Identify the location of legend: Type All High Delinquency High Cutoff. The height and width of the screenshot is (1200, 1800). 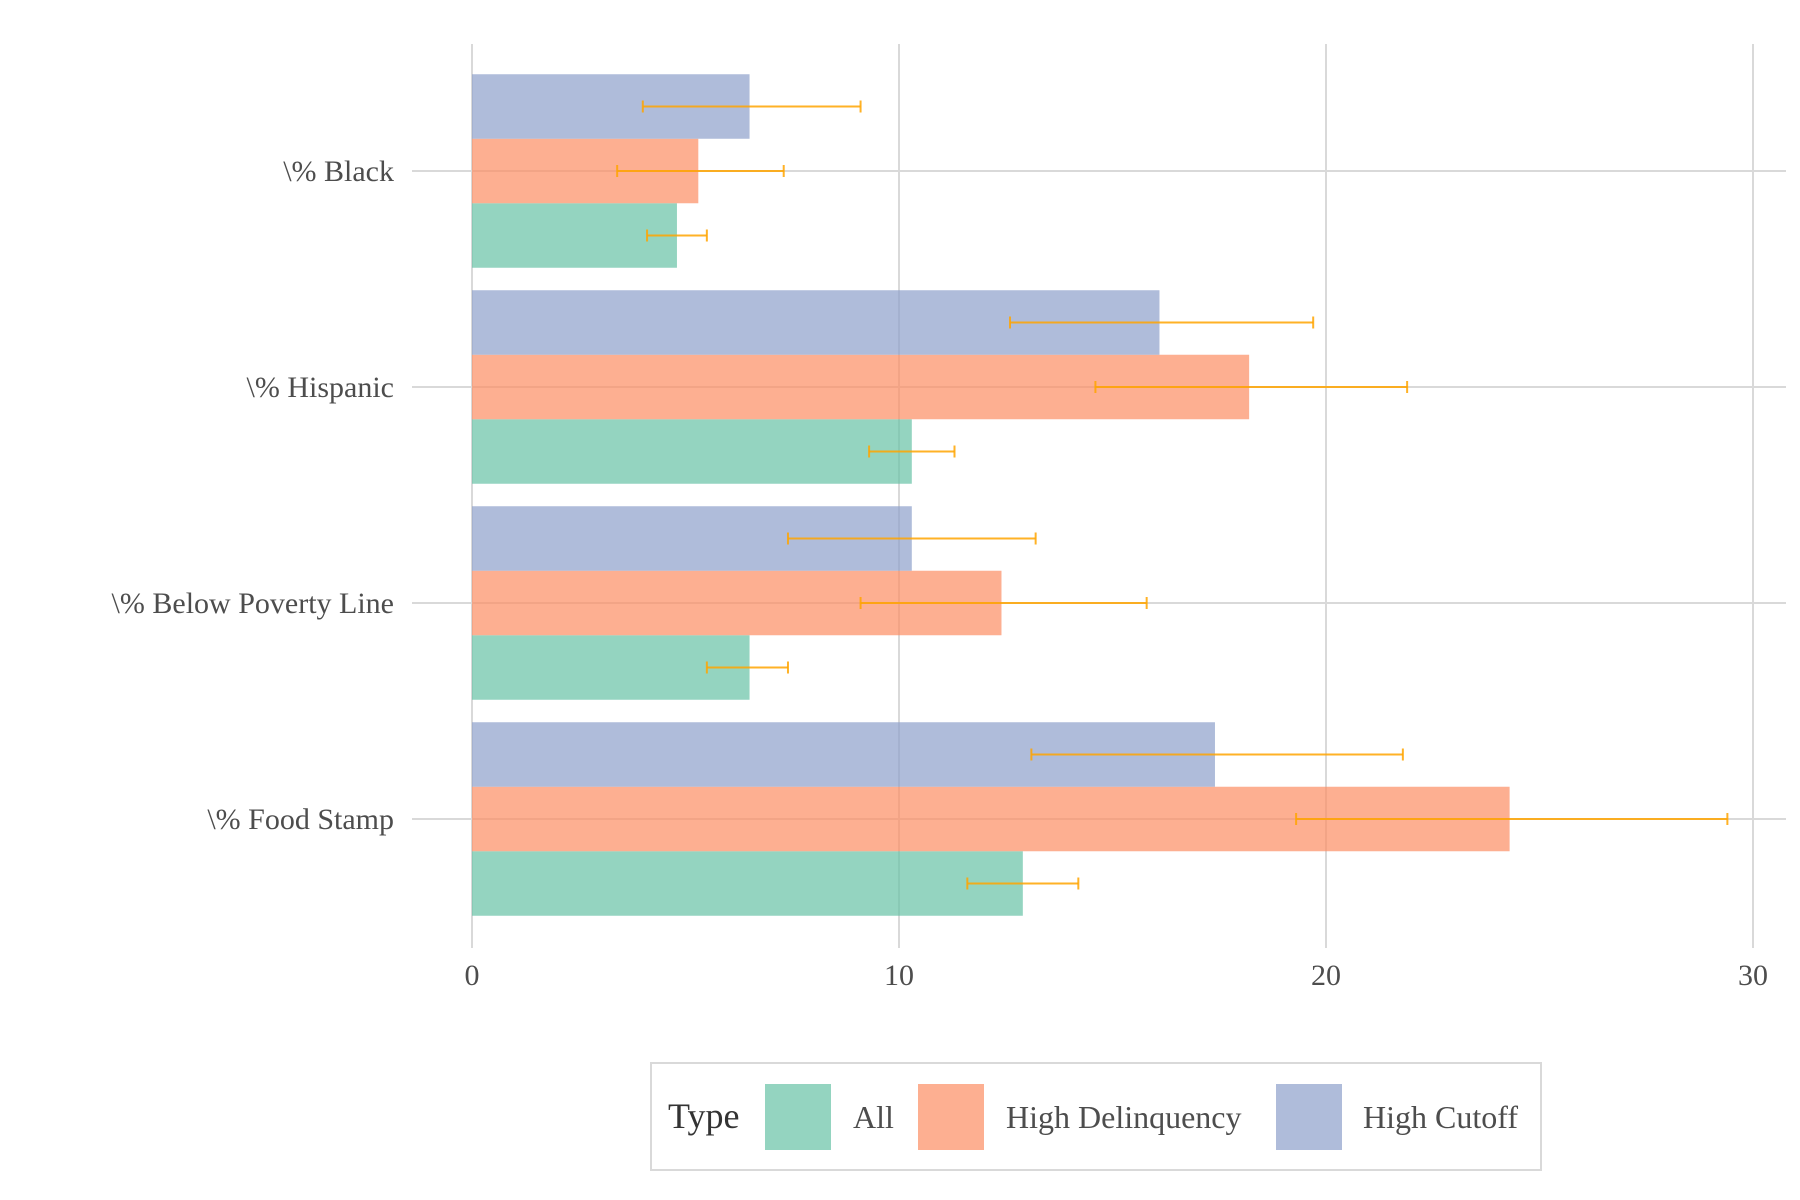
(1096, 1116).